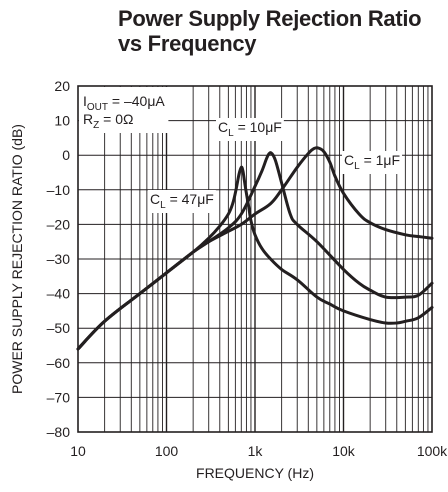 This screenshot has width=448, height=492. I want to click on y-tick-label: –30, so click(59, 259).